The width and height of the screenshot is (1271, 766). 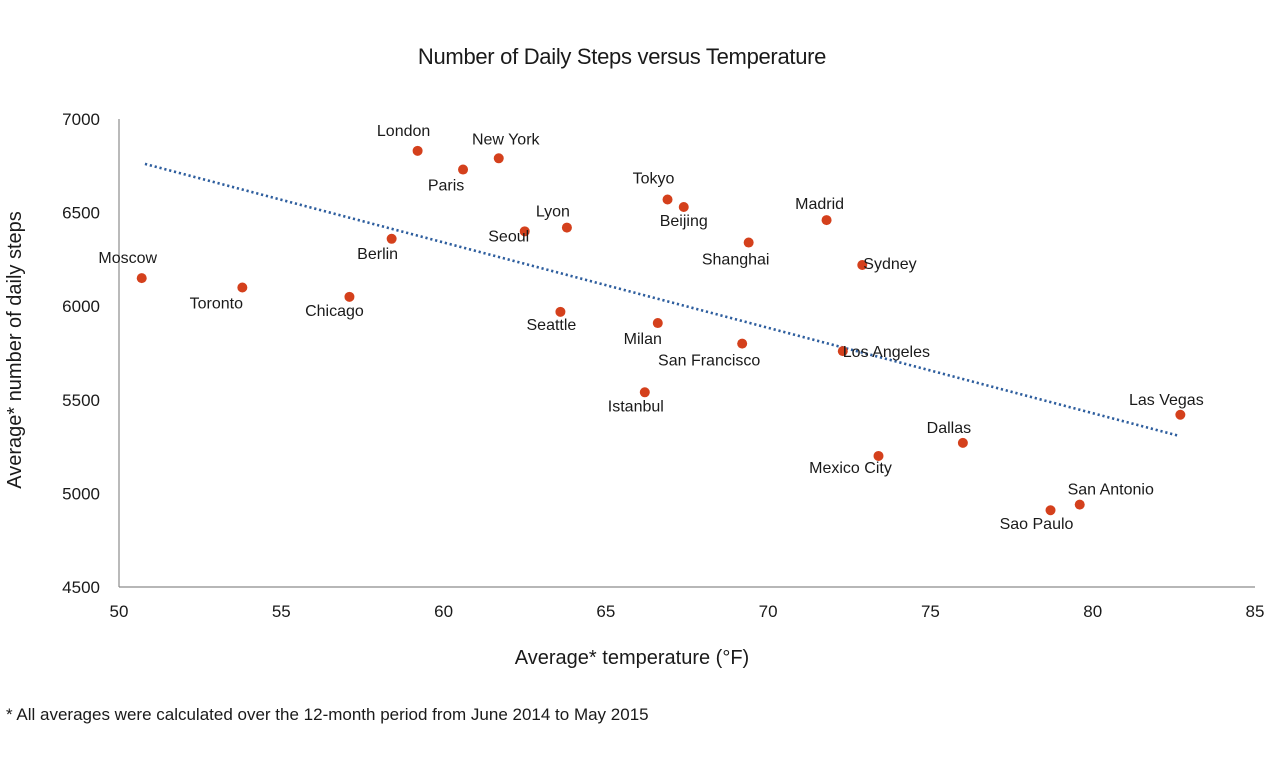 I want to click on point-label: Madrid, so click(x=819, y=204).